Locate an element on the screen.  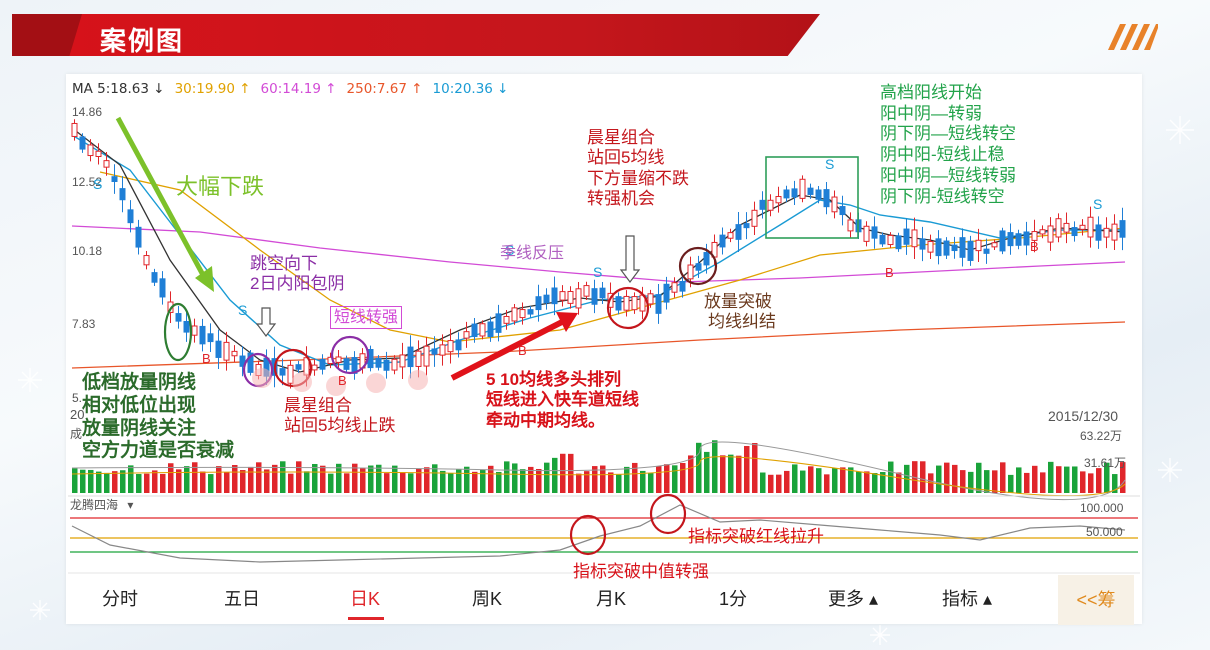
annotation-gap-down: 跳空向下 2日内阳包阴 is located at coordinates (297, 274).